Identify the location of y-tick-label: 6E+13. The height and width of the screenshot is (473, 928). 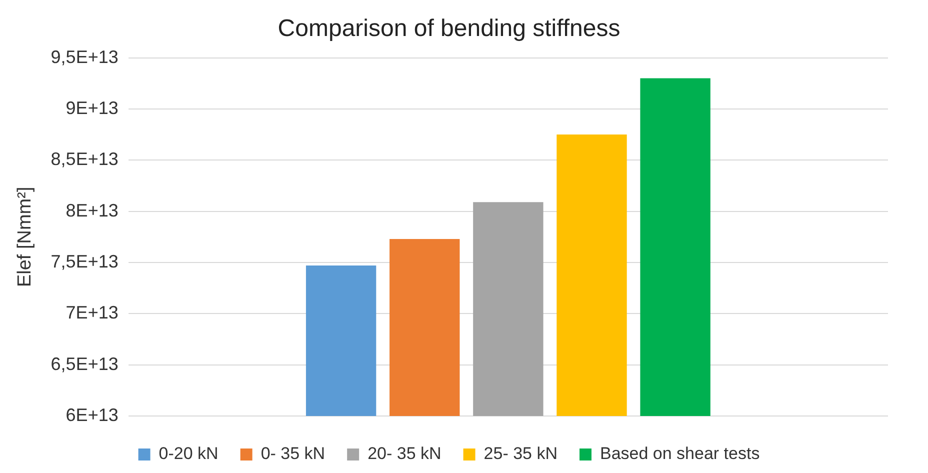
(92, 414).